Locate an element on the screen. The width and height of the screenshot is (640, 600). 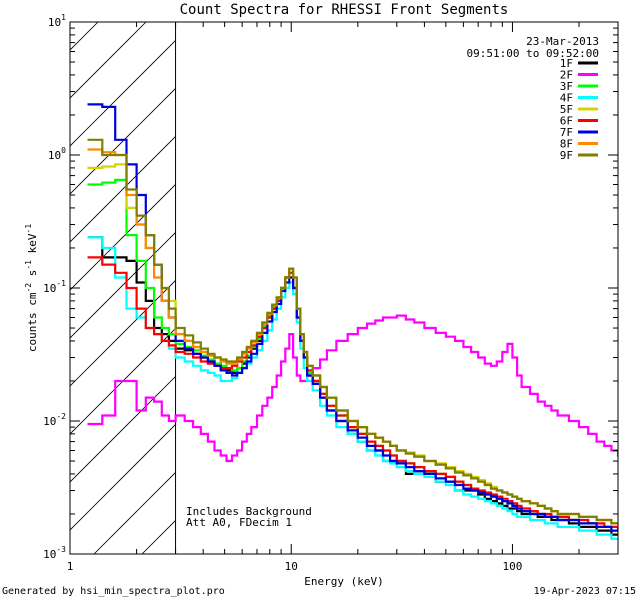
annotation-background: Includes Background is located at coordinates (249, 511).